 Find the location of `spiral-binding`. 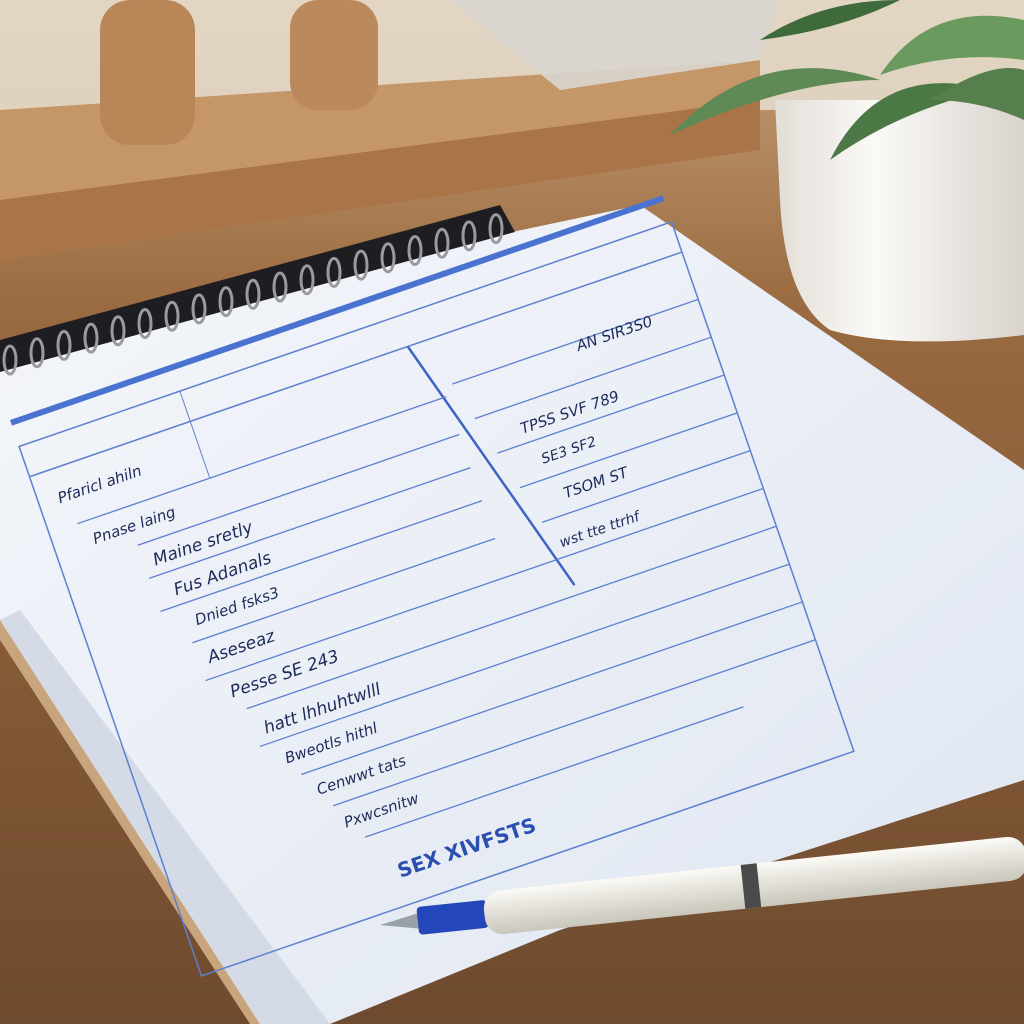

spiral-binding is located at coordinates (257, 290).